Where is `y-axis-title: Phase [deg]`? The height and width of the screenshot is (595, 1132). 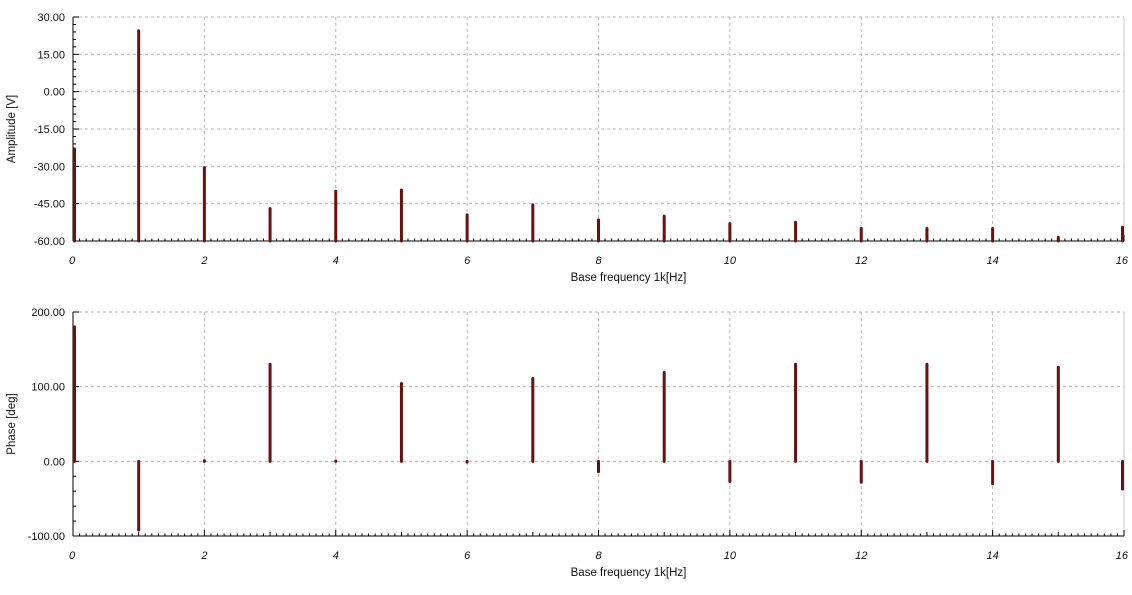
y-axis-title: Phase [deg] is located at coordinates (12, 423).